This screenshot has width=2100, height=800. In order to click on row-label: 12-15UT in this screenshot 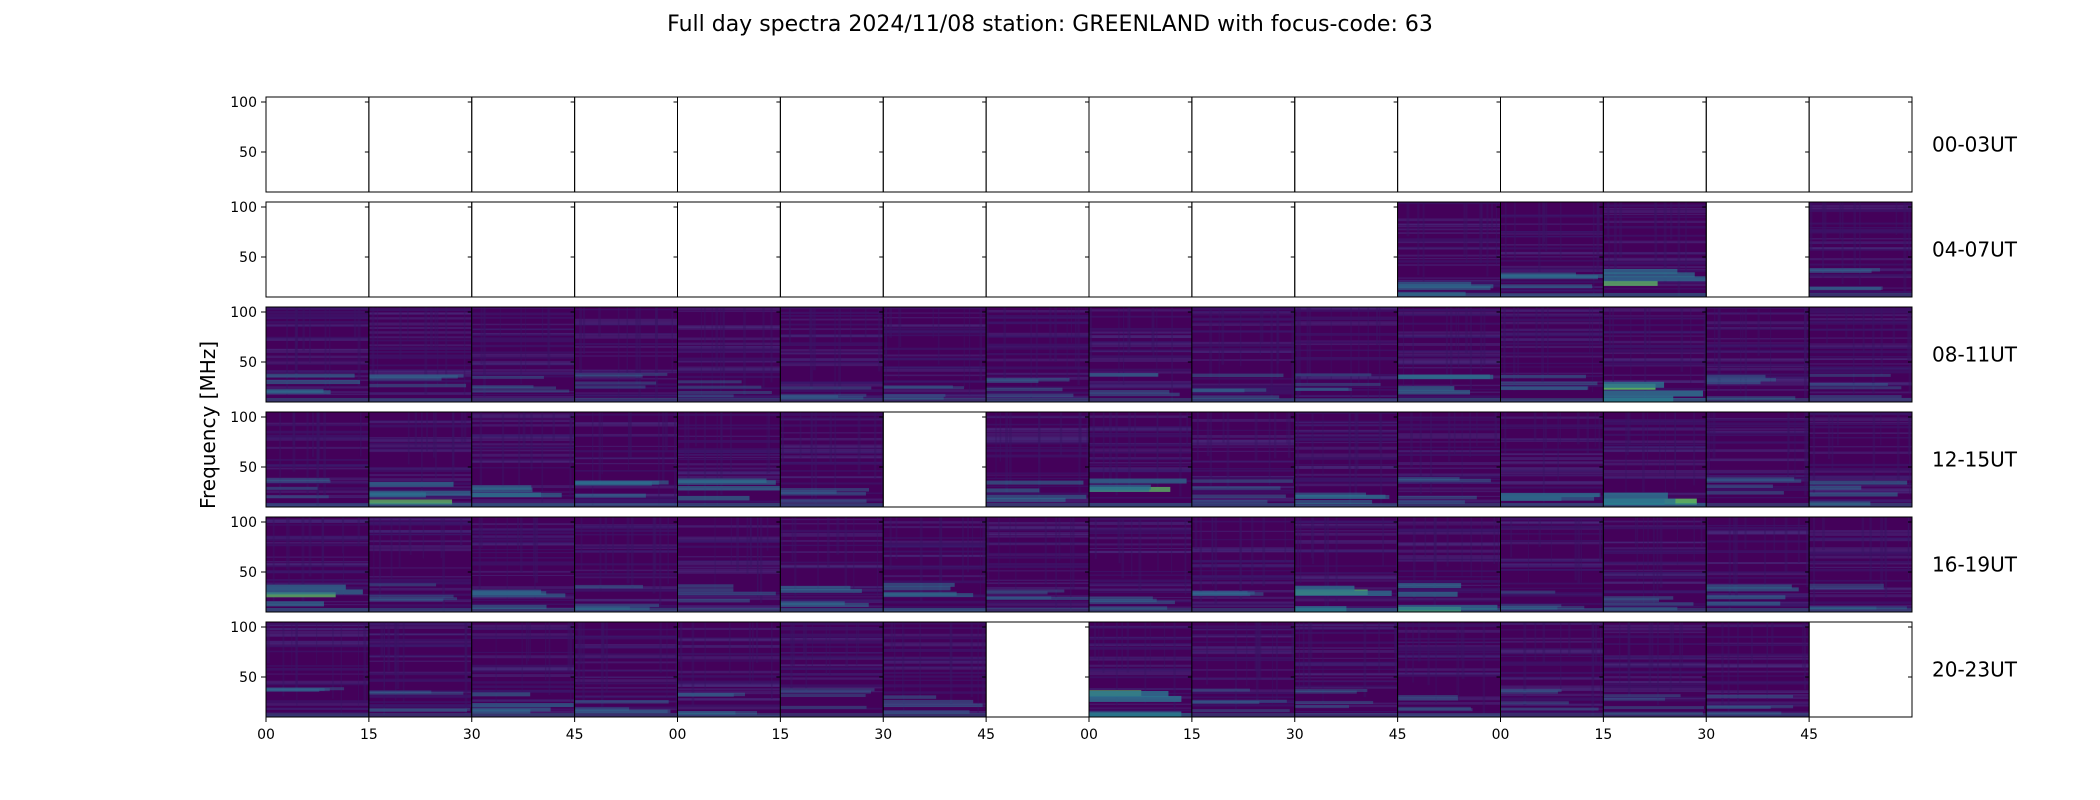, I will do `click(1975, 460)`.